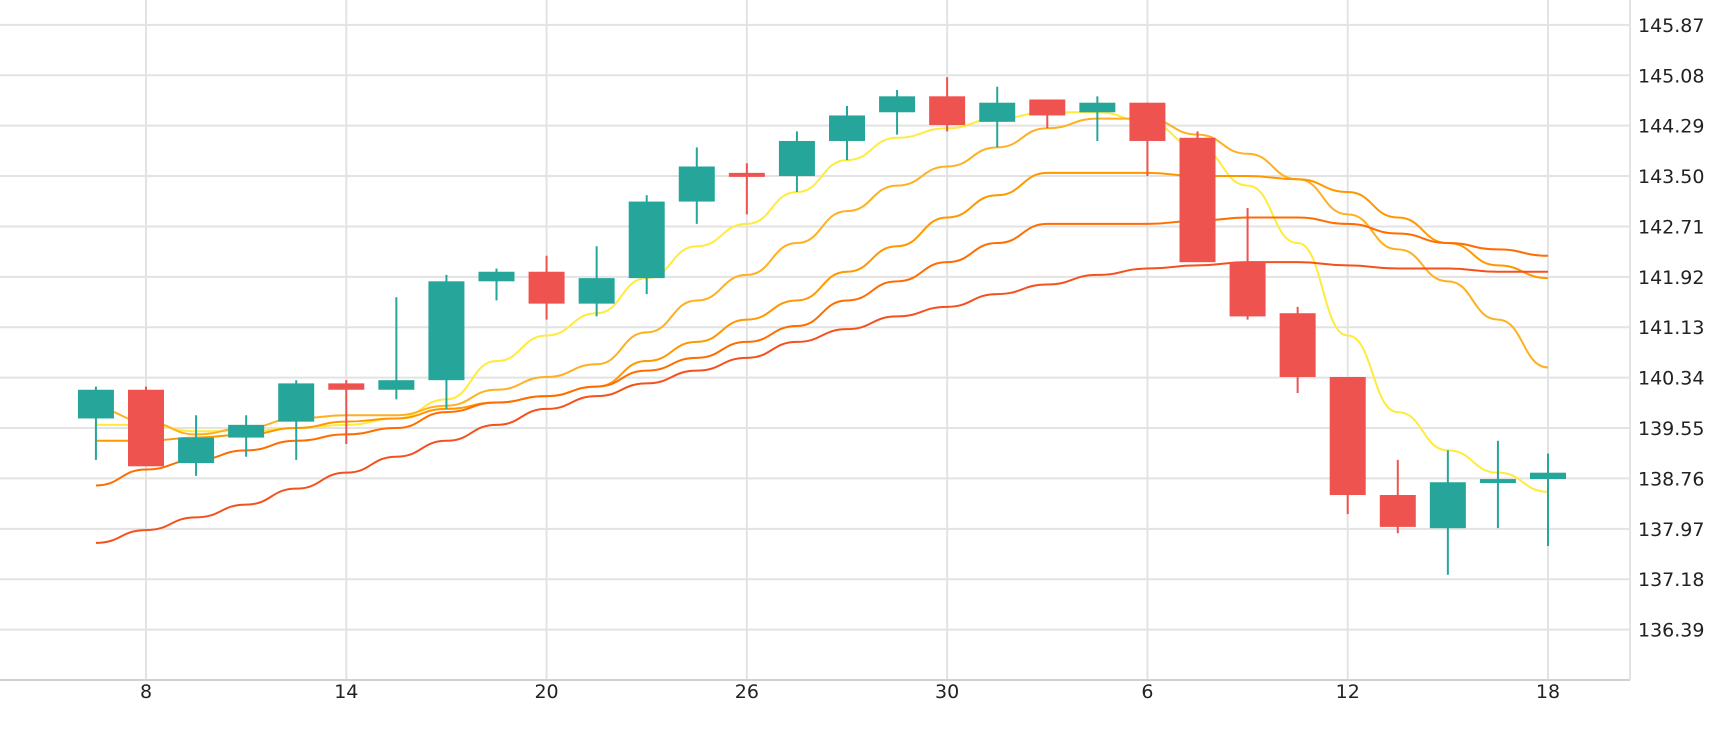  I want to click on x-tick-label: 18, so click(1548, 692).